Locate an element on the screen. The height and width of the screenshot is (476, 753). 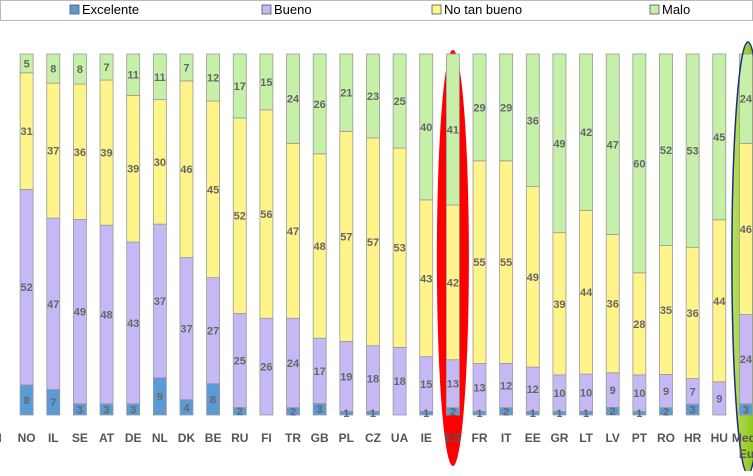
data-label-bueno-il: 47 is located at coordinates (53, 305).